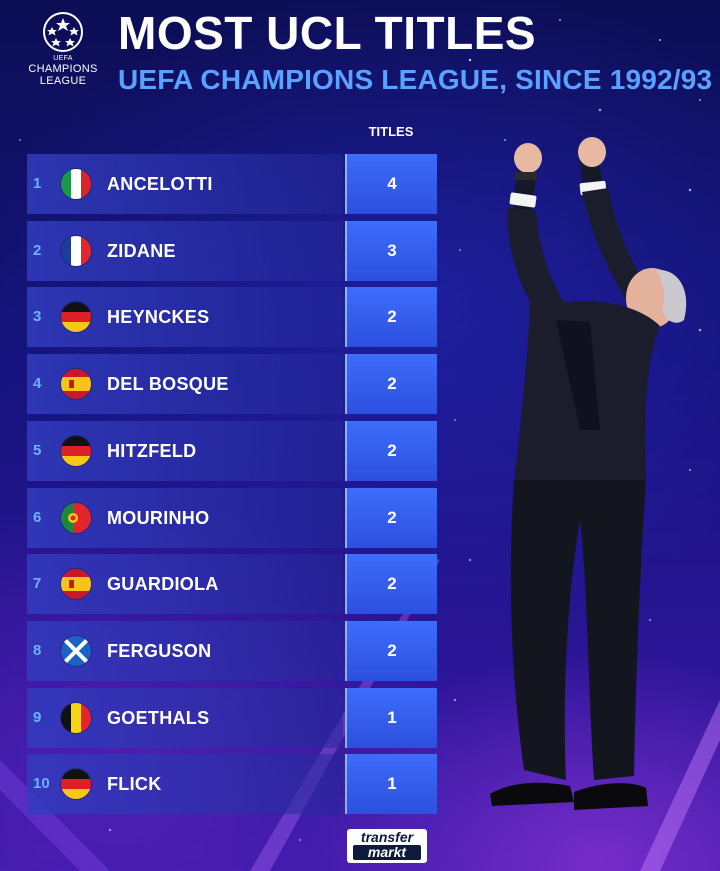  I want to click on name-bar: 3 HEYNCKES, so click(185, 317).